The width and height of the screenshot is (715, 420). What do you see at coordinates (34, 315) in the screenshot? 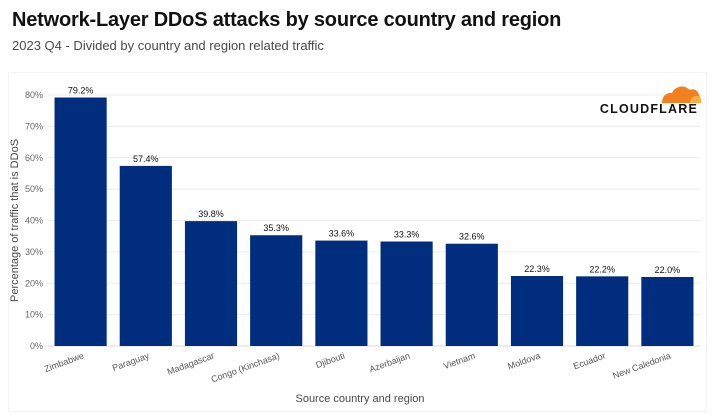
I see `y-tick-label: 10%` at bounding box center [34, 315].